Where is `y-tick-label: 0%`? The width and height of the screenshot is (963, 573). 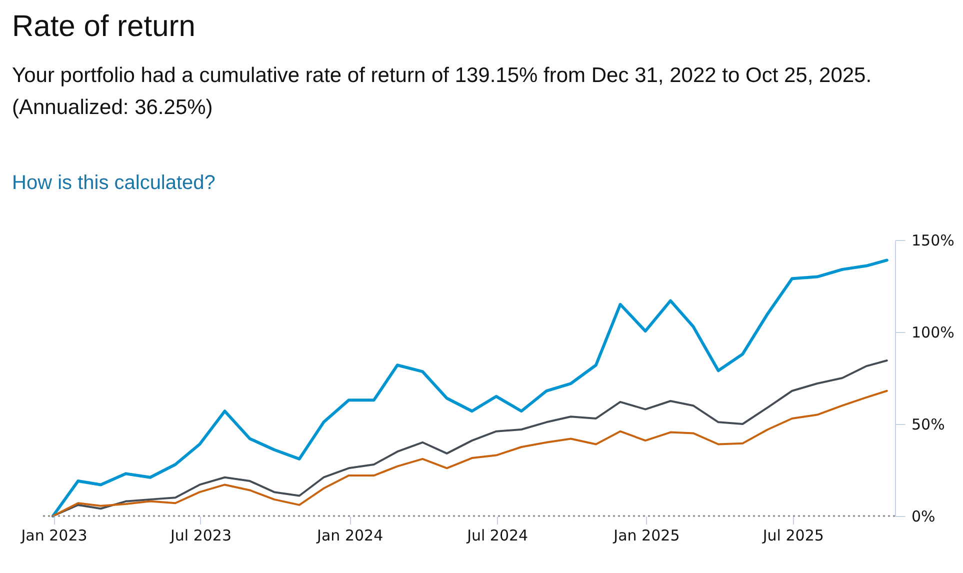 y-tick-label: 0% is located at coordinates (924, 517).